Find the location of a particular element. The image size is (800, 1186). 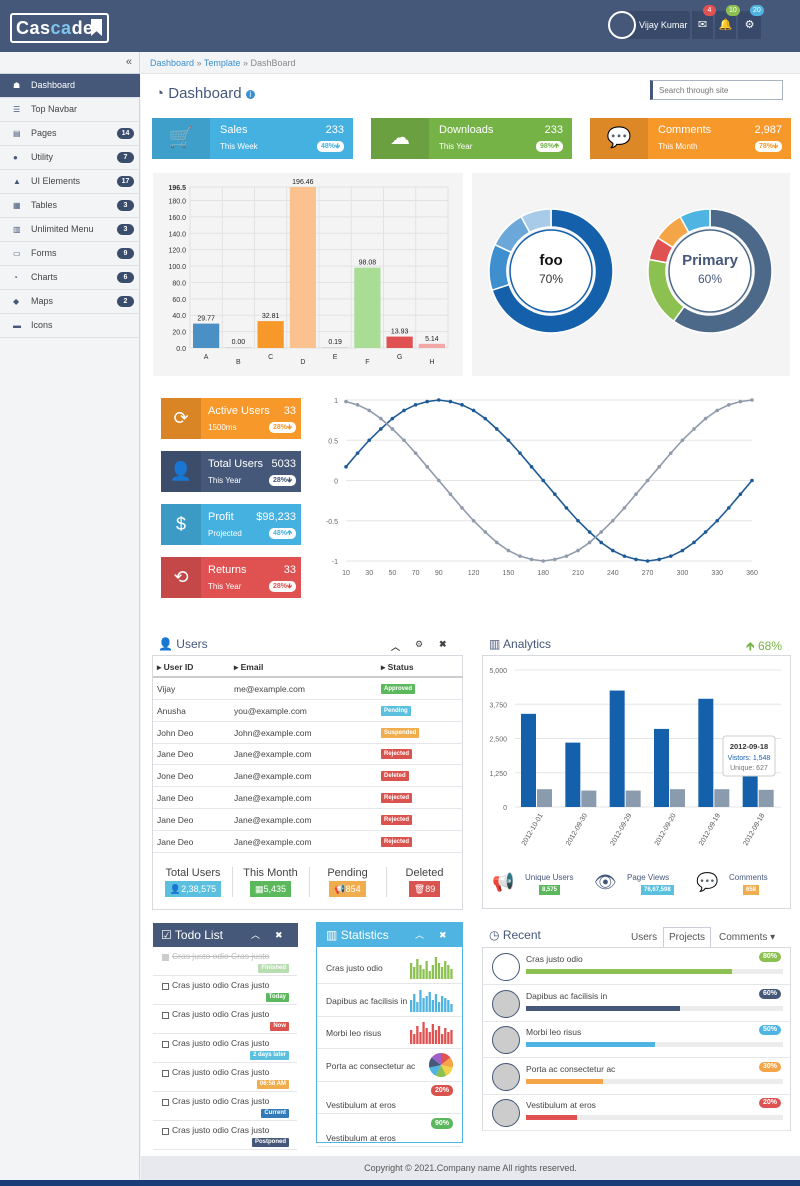

breadcrumb-template-link: Template is located at coordinates (222, 63).